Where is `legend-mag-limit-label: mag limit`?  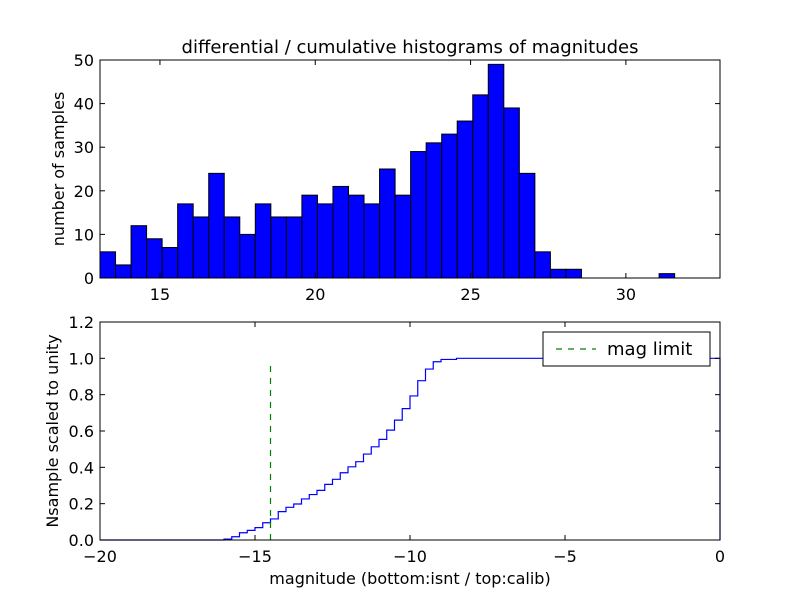 legend-mag-limit-label: mag limit is located at coordinates (649, 349).